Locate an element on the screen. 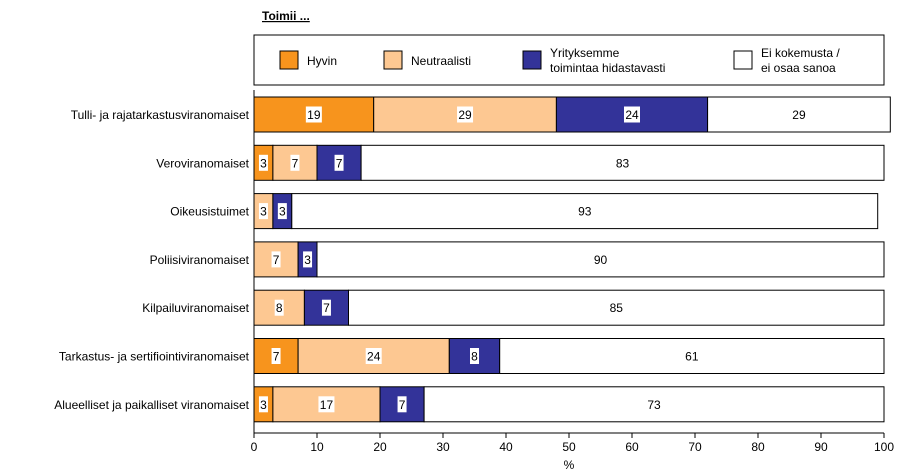  x-axis-label: % is located at coordinates (569, 465).